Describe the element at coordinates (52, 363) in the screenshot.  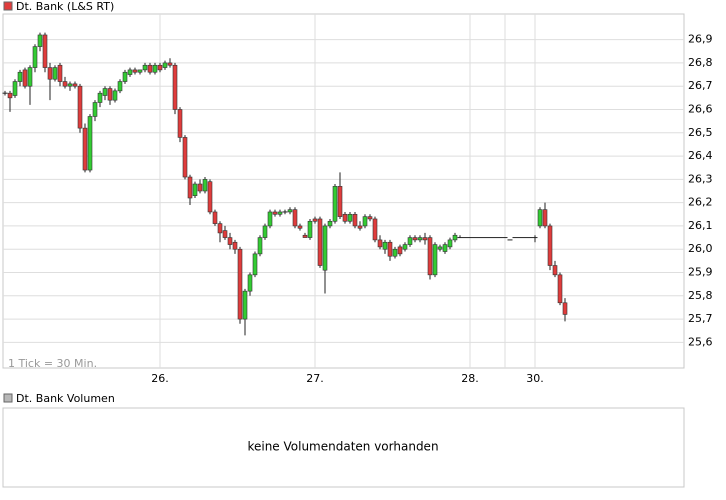
I see `annotation: 1 Tick = 30 Min.` at that location.